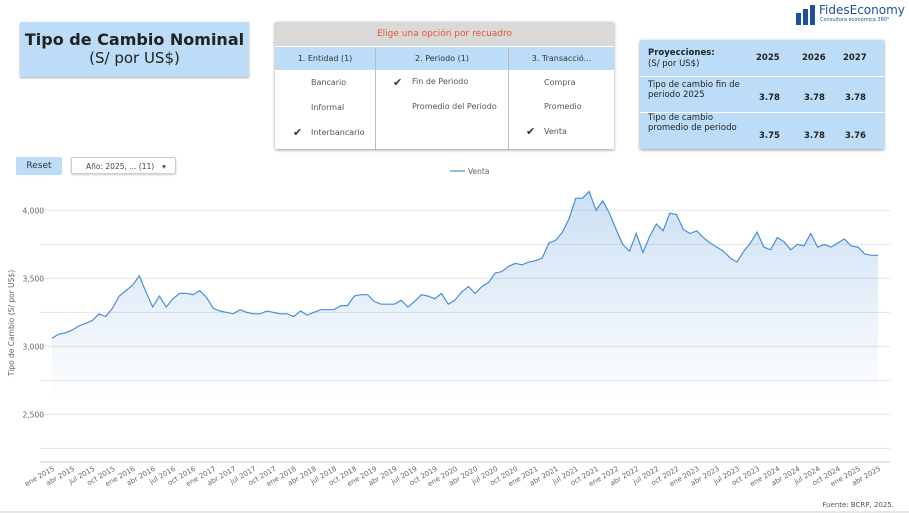 The width and height of the screenshot is (909, 514). What do you see at coordinates (39, 166) in the screenshot?
I see `reset-button: Reset` at bounding box center [39, 166].